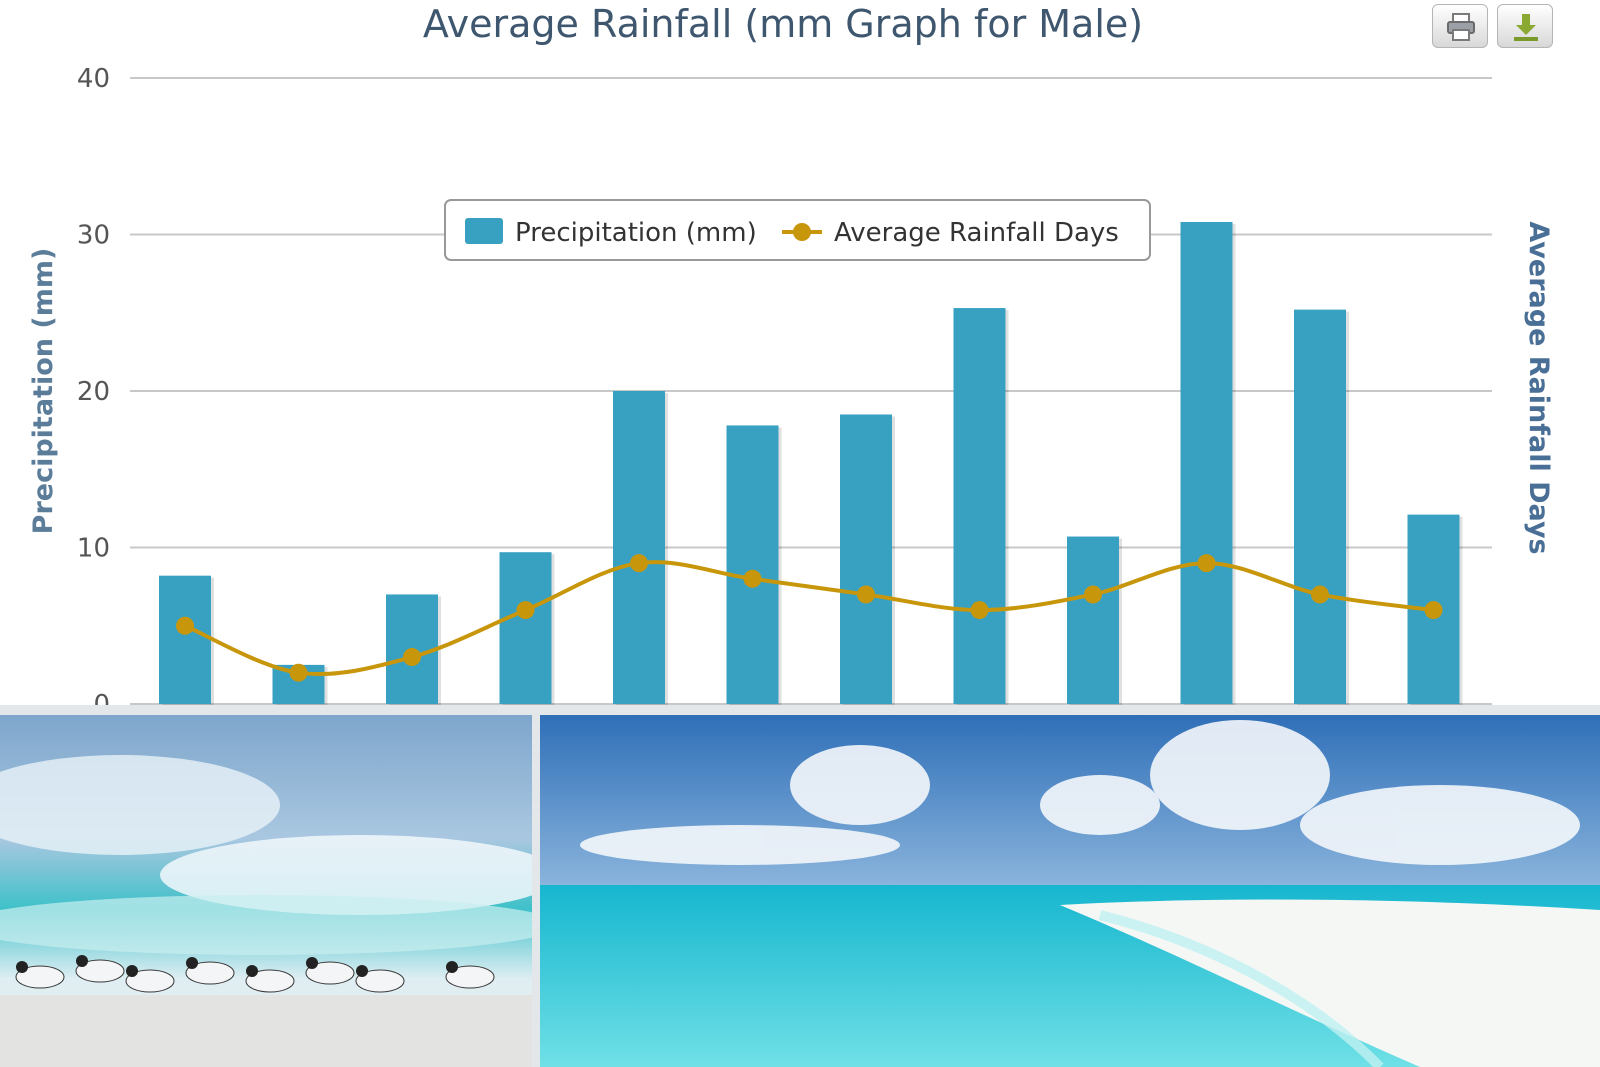  What do you see at coordinates (636, 233) in the screenshot?
I see `legend-label-precipitation: Precipitation (mm)` at bounding box center [636, 233].